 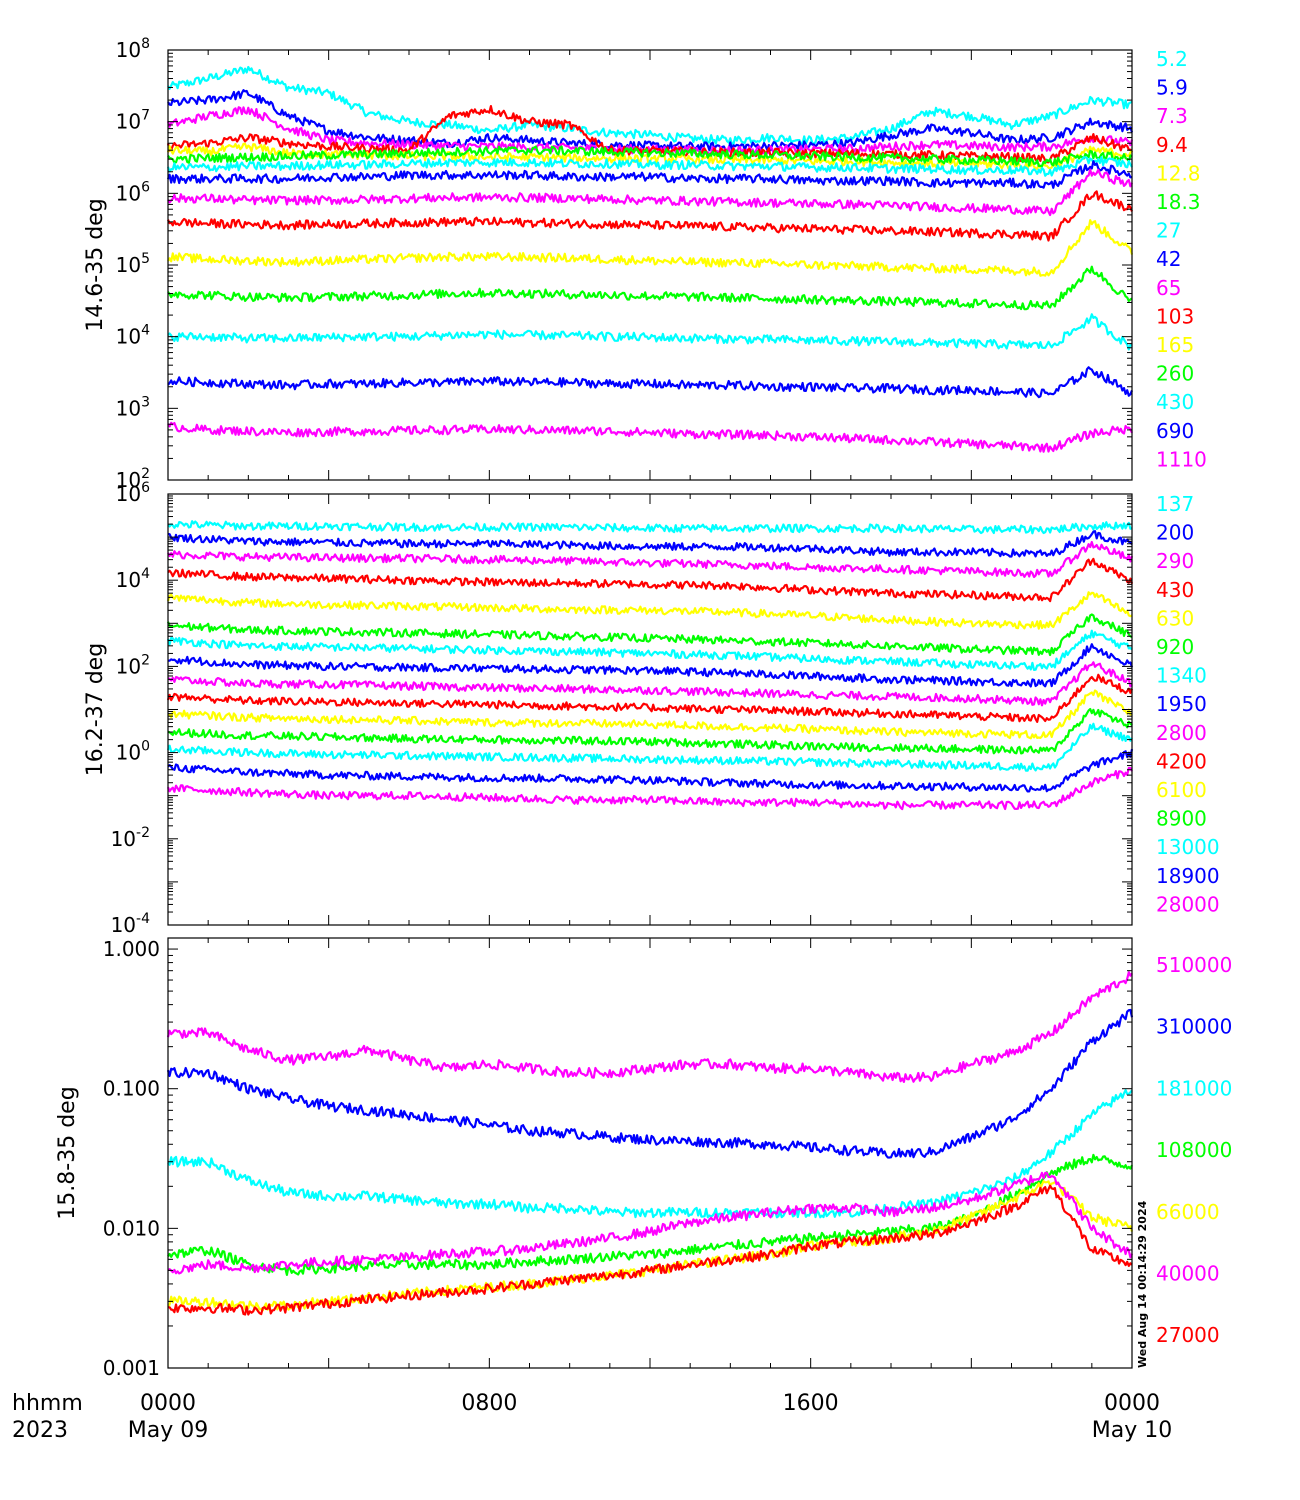 What do you see at coordinates (131, 949) in the screenshot?
I see `y-tick-label: 1.000` at bounding box center [131, 949].